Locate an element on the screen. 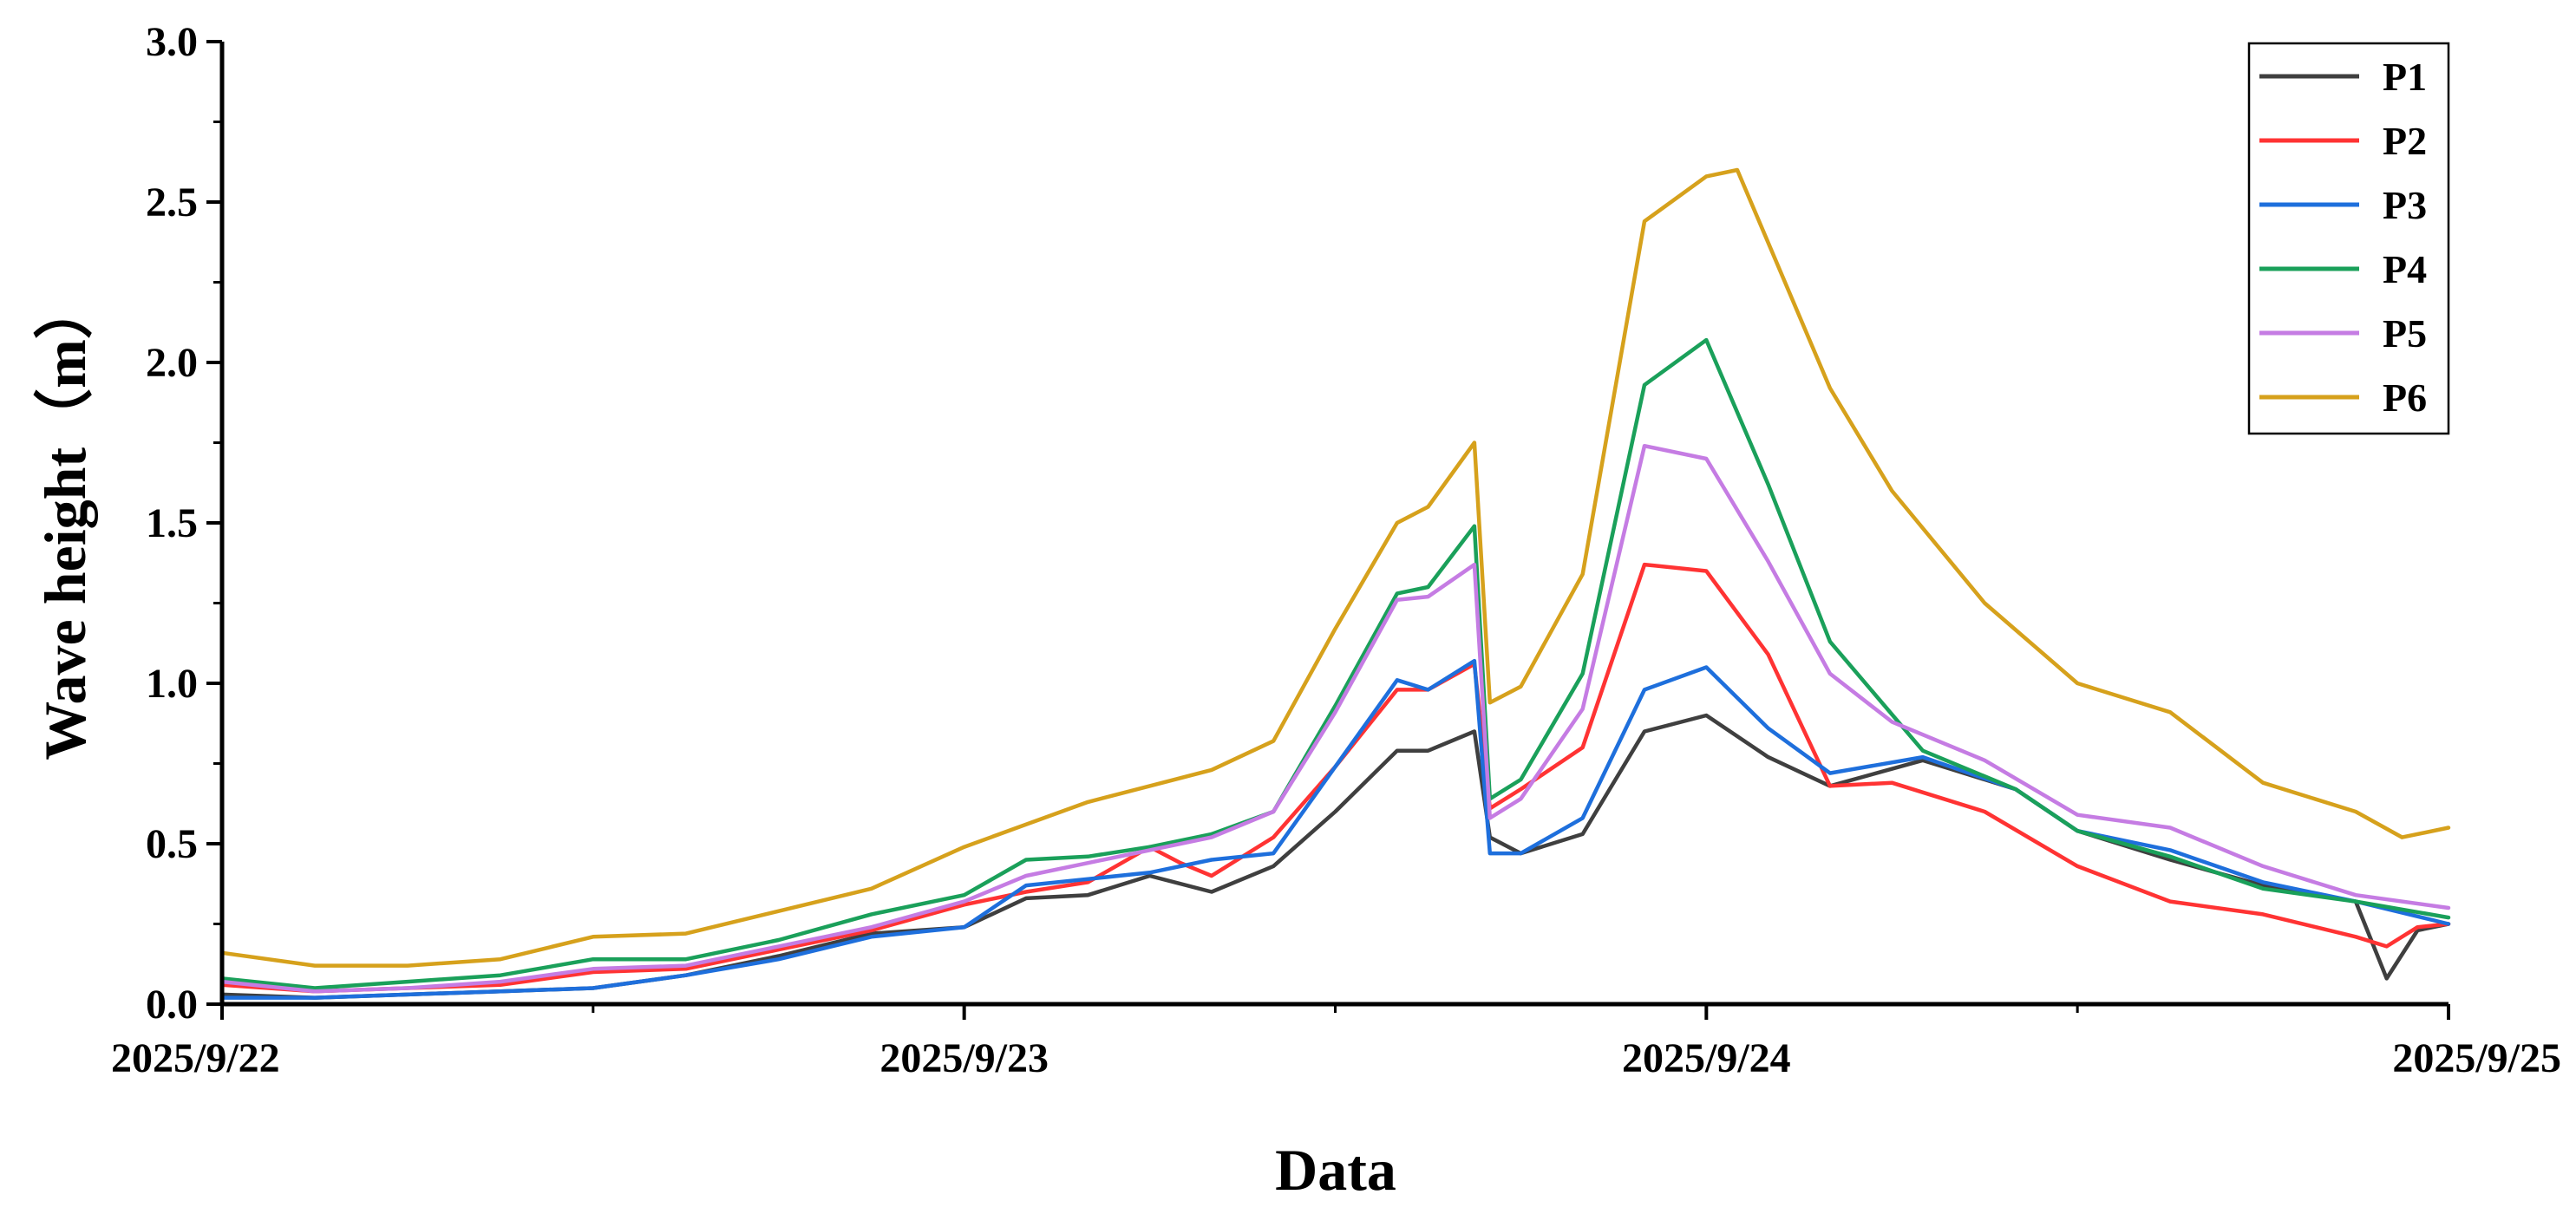 This screenshot has width=2576, height=1214. legend-label-p4: P4 is located at coordinates (2405, 269).